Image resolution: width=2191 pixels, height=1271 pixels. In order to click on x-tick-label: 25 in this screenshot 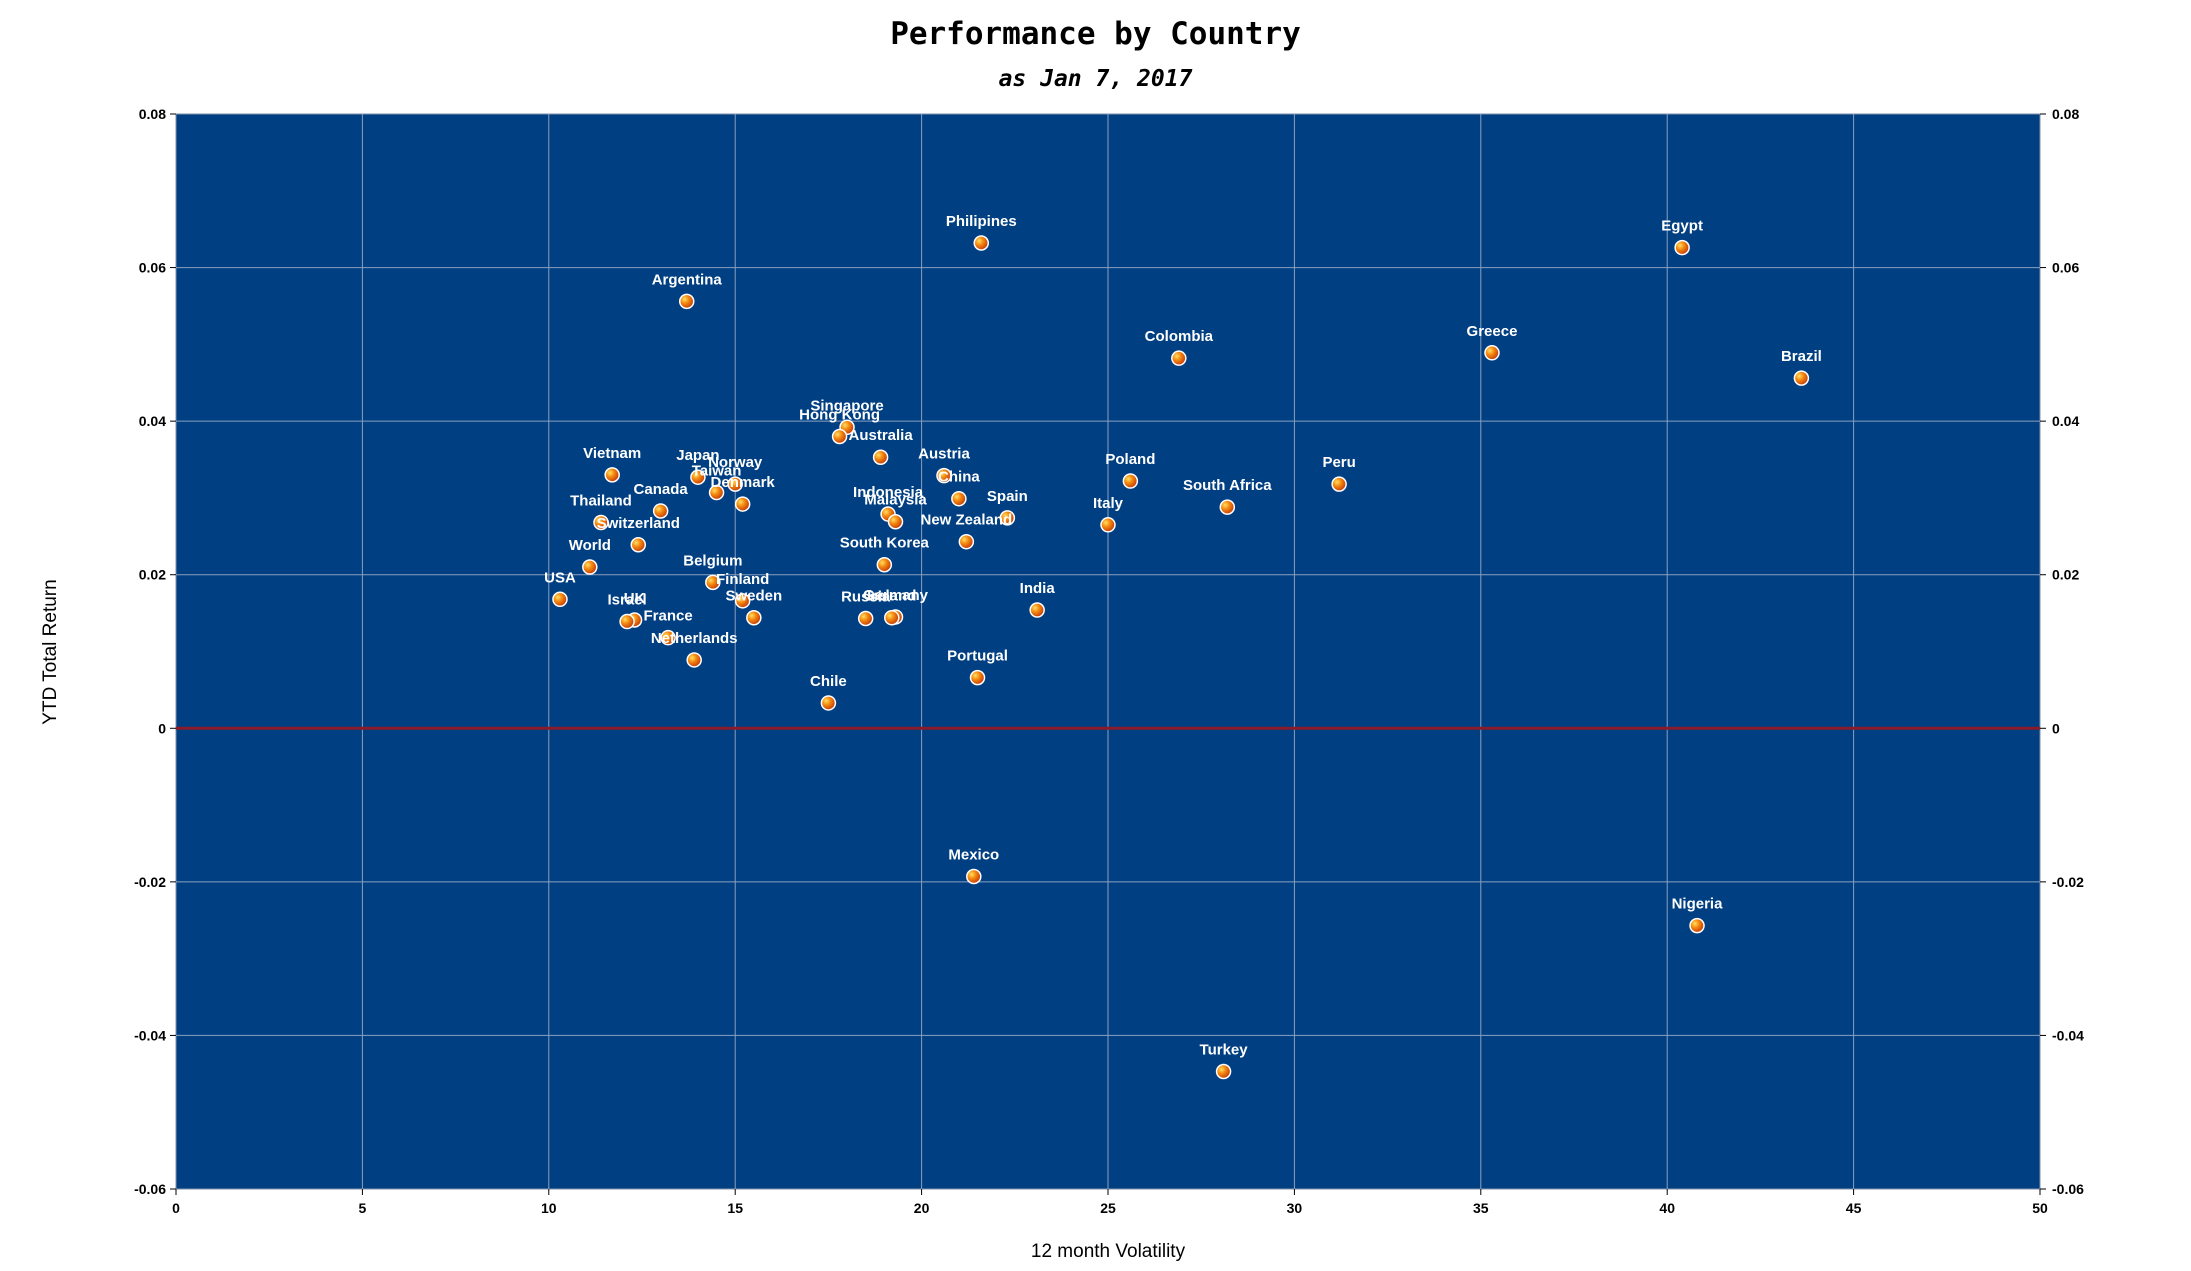, I will do `click(1108, 1208)`.